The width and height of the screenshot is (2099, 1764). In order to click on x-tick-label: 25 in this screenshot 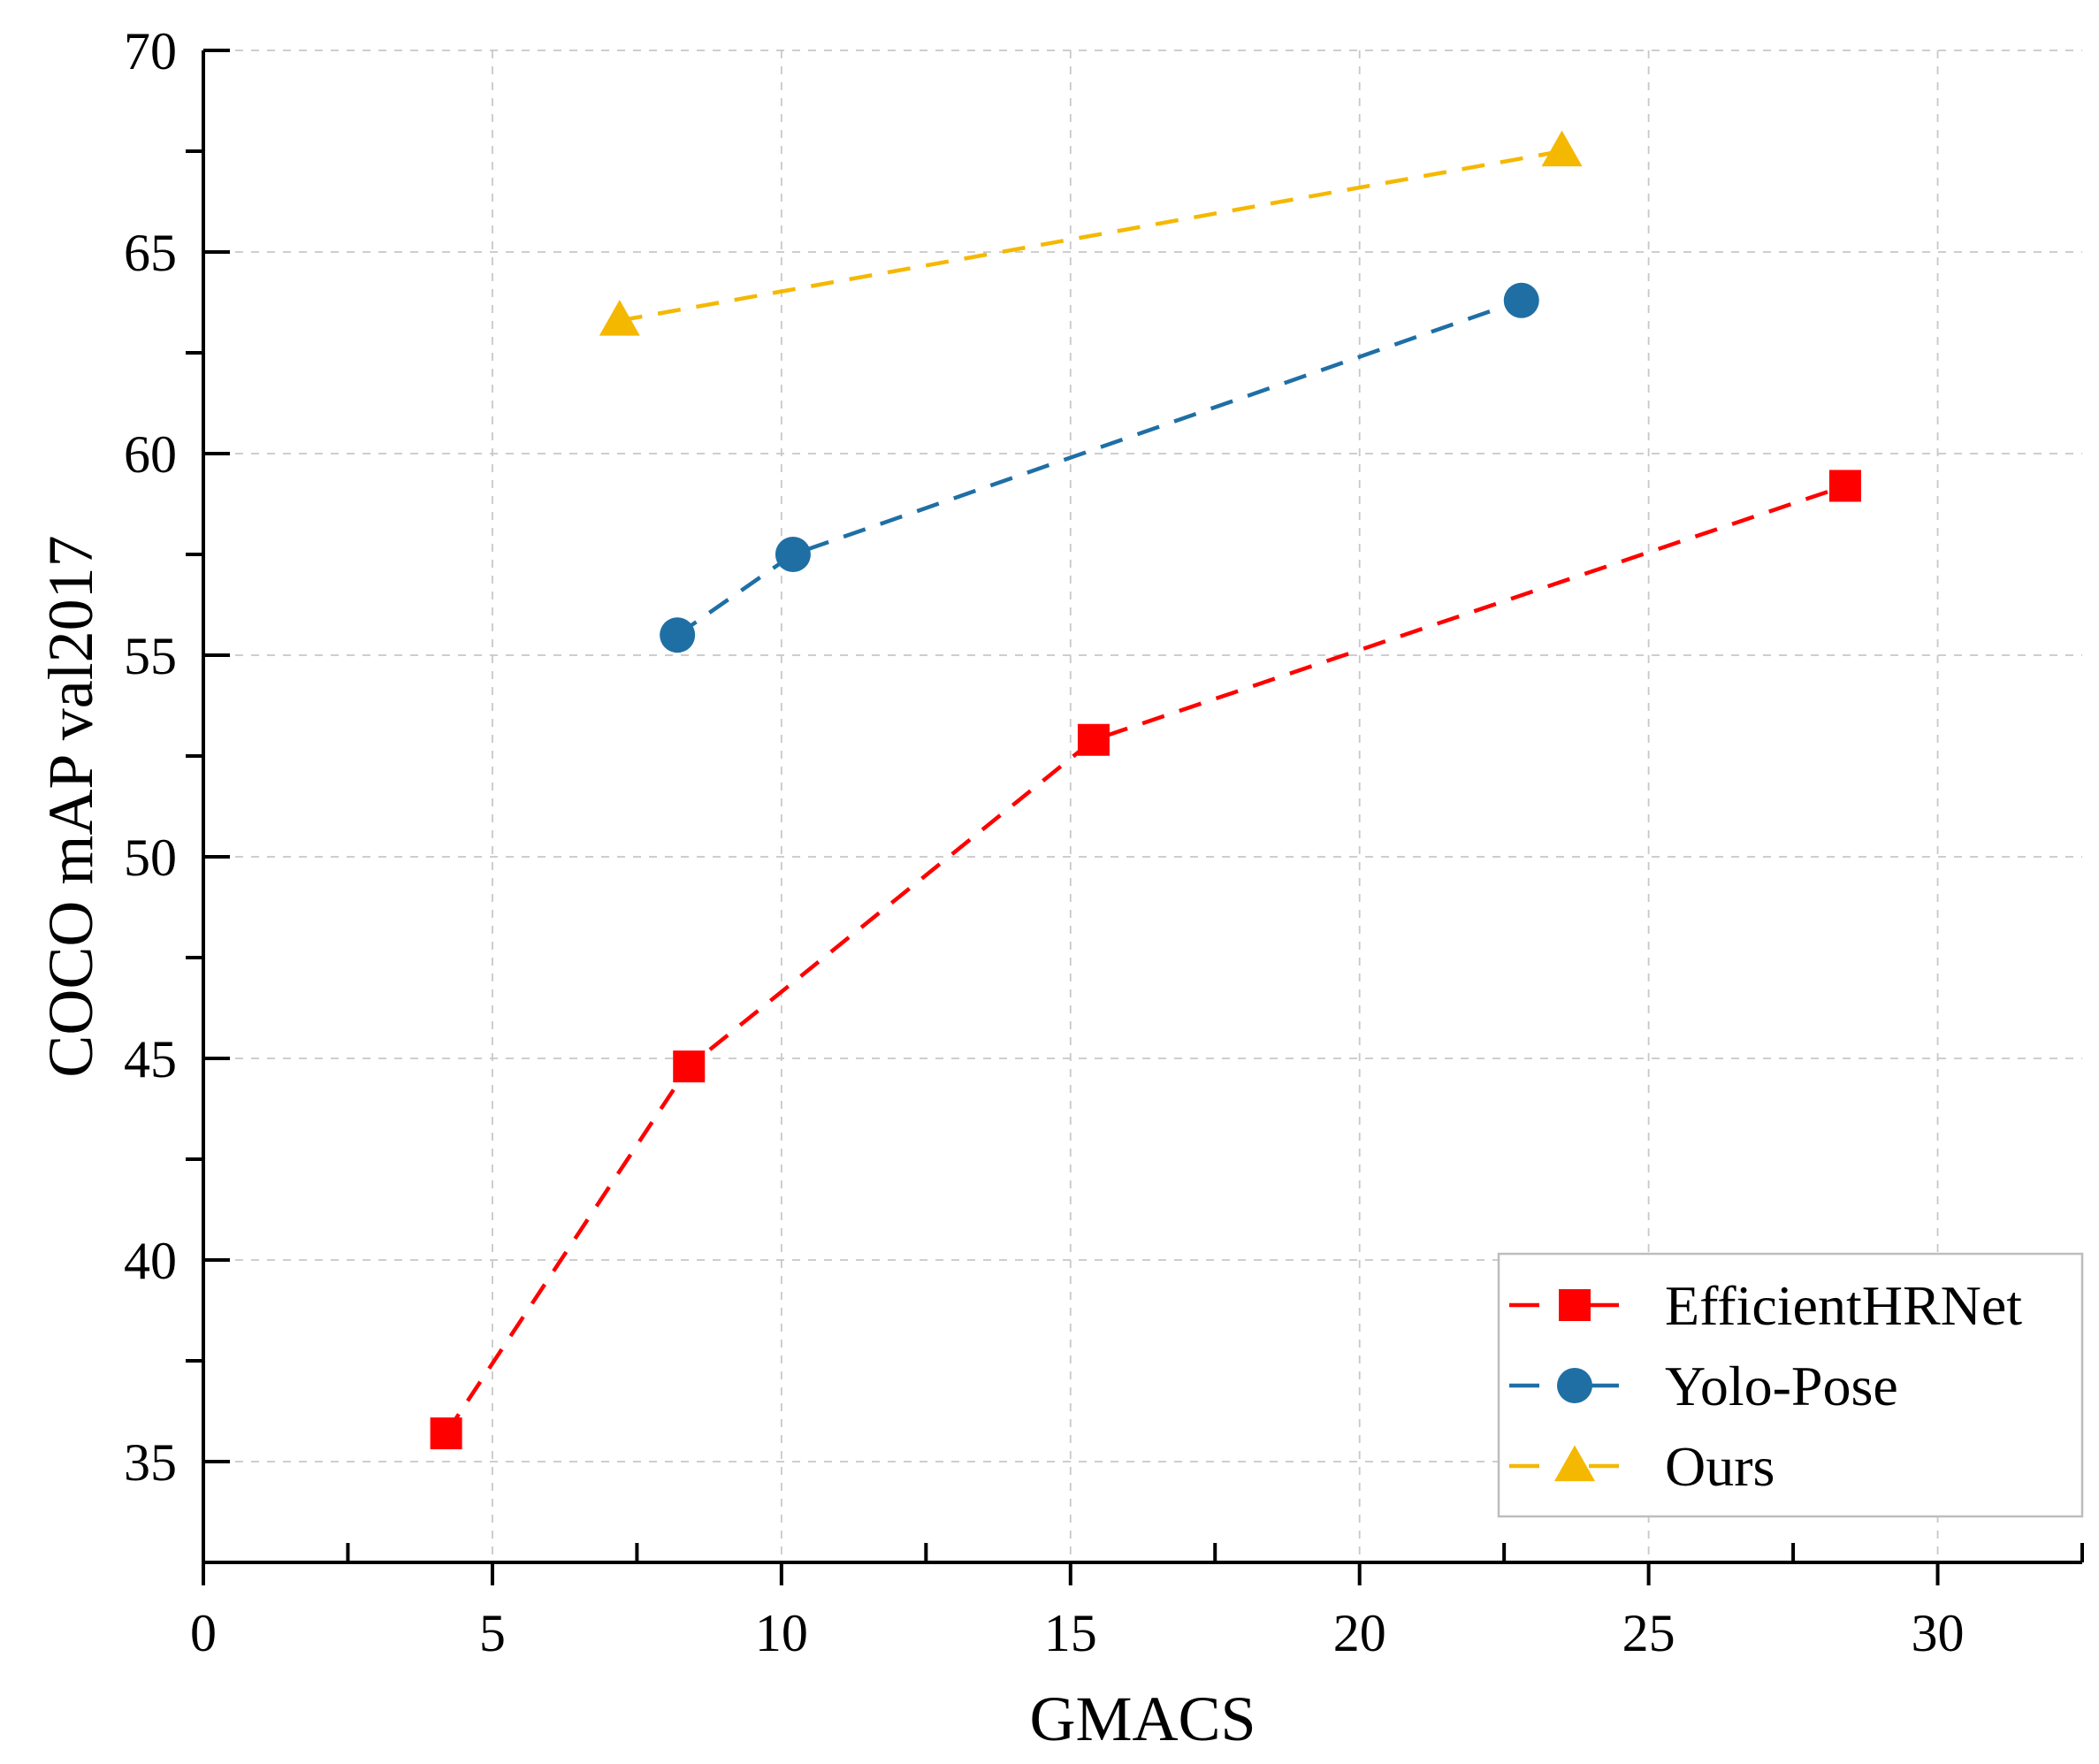, I will do `click(1648, 1633)`.